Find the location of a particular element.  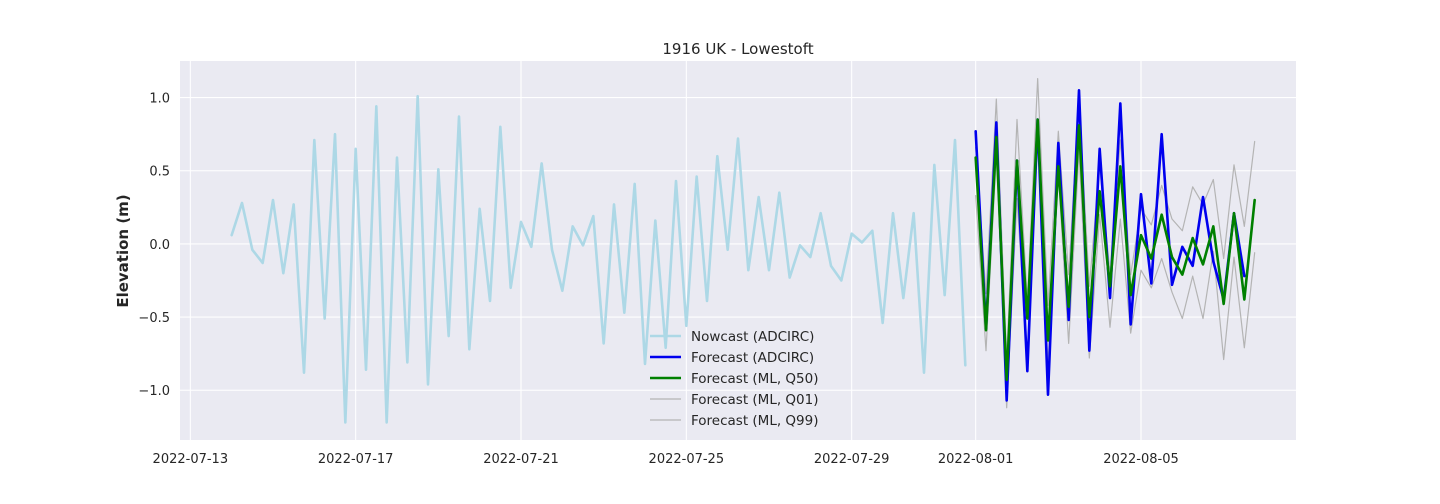

legend-label: Nowcast (ADCIRC) is located at coordinates (752, 337).